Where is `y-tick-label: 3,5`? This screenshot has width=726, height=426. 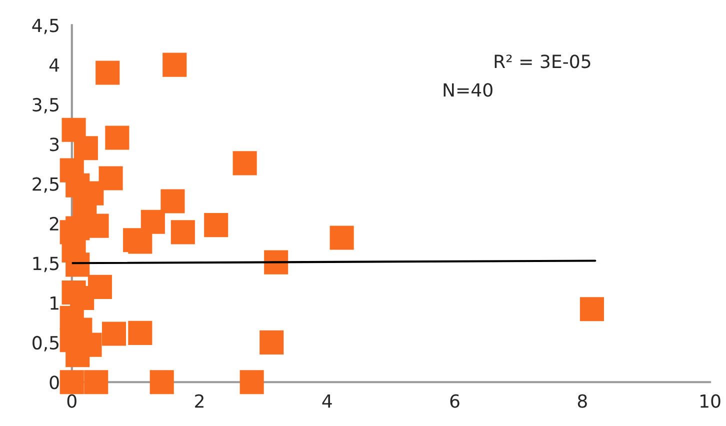 y-tick-label: 3,5 is located at coordinates (45, 106).